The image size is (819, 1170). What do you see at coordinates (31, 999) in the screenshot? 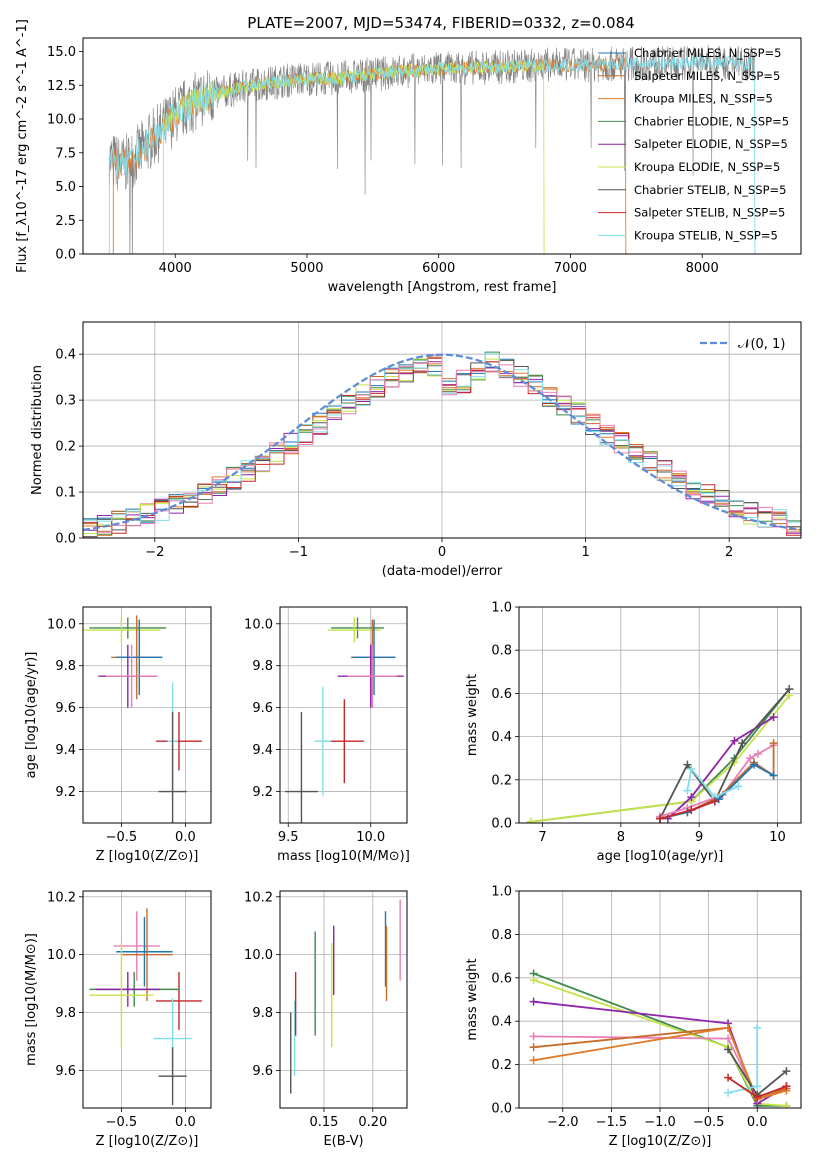
I see `y-axis-label: mass [log10(M/M⊙)]` at bounding box center [31, 999].